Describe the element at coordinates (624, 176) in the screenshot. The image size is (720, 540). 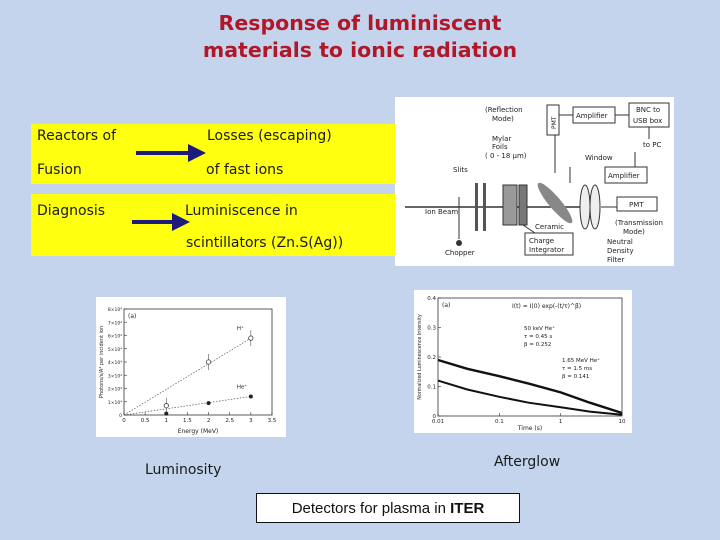
I see `label-amplifier-right: Amplifier` at that location.